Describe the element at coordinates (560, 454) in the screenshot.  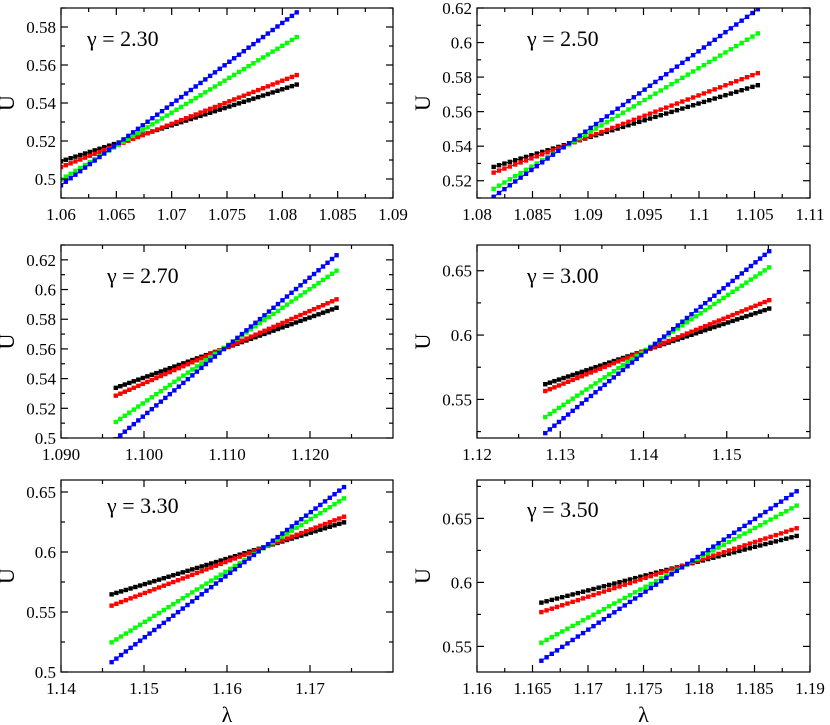
I see `x-tick-label: 1.13` at that location.